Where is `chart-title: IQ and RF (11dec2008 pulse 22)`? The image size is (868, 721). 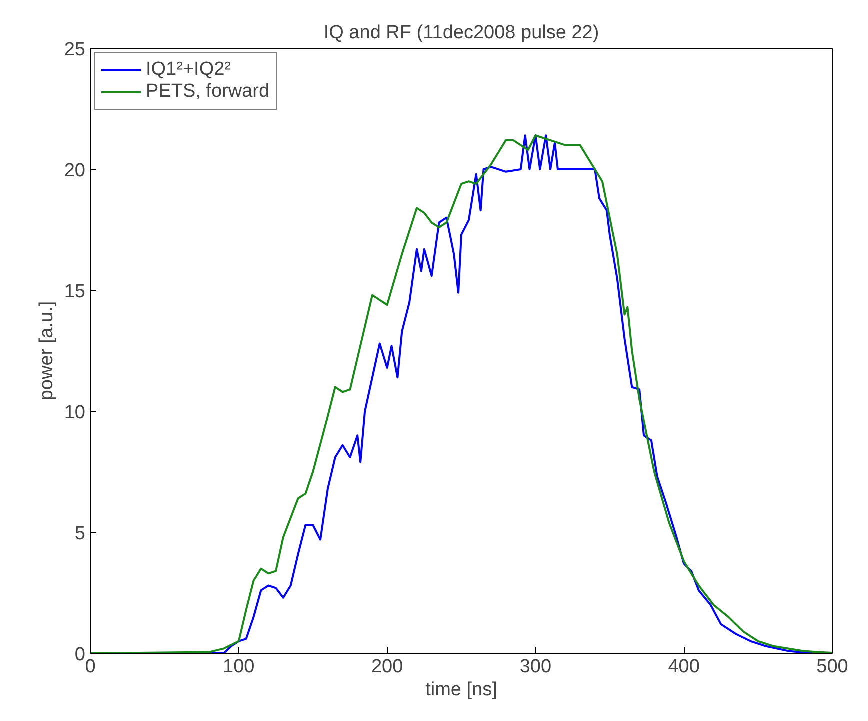 chart-title: IQ and RF (11dec2008 pulse 22) is located at coordinates (462, 33).